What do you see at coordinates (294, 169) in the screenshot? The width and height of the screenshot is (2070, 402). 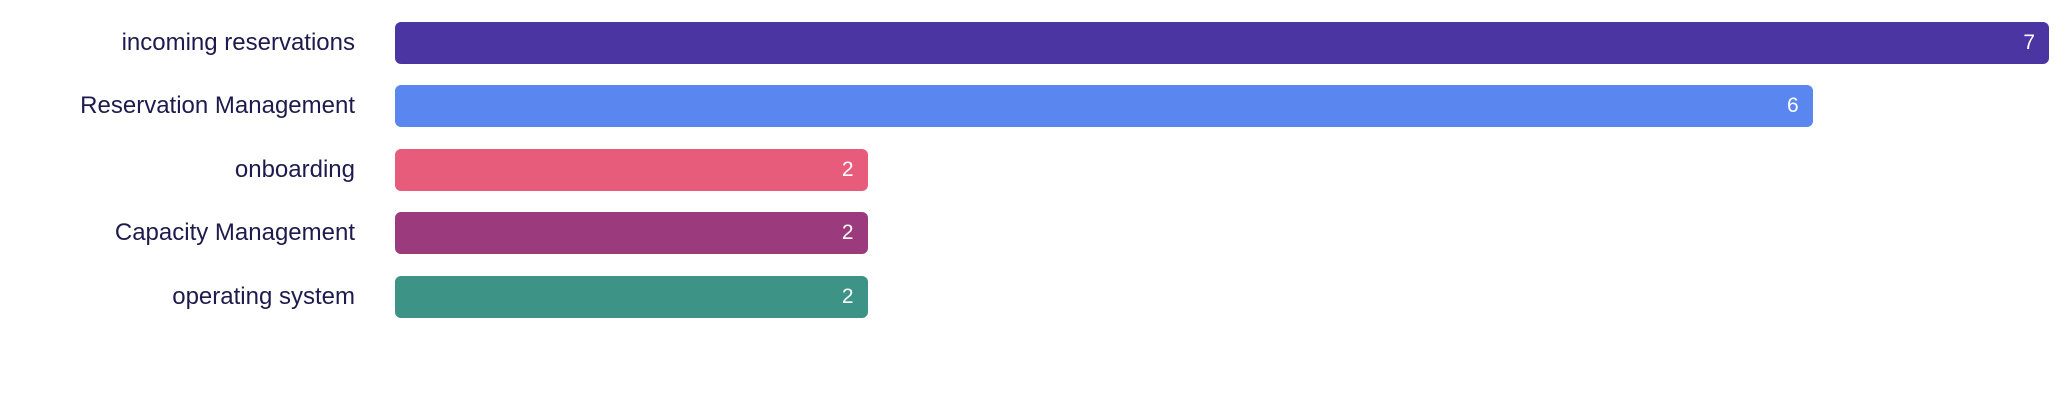 I see `category-label: onboarding` at bounding box center [294, 169].